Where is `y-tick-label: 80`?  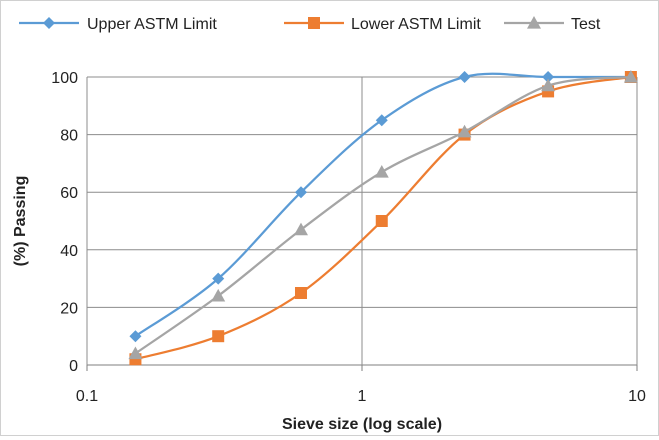
y-tick-label: 80 is located at coordinates (69, 136).